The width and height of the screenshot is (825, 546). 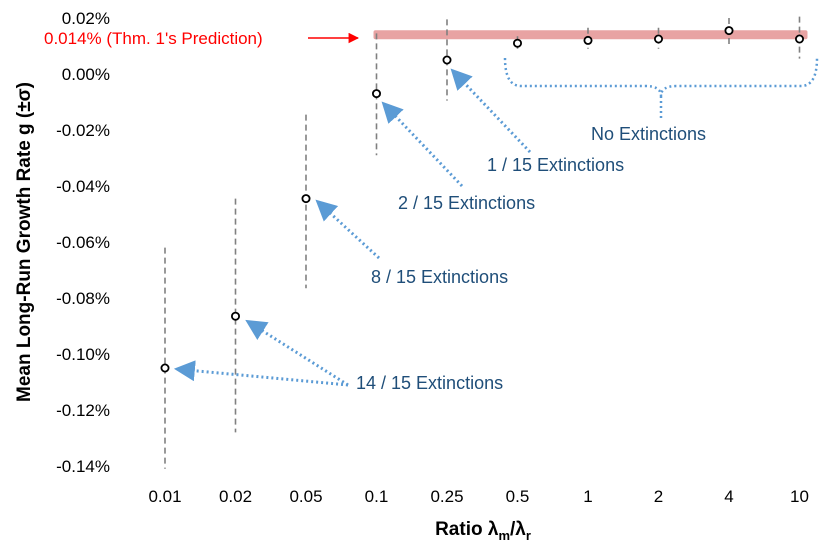 I want to click on annotation-8-of-15: 8 / 15 Extinctions, so click(x=439, y=277).